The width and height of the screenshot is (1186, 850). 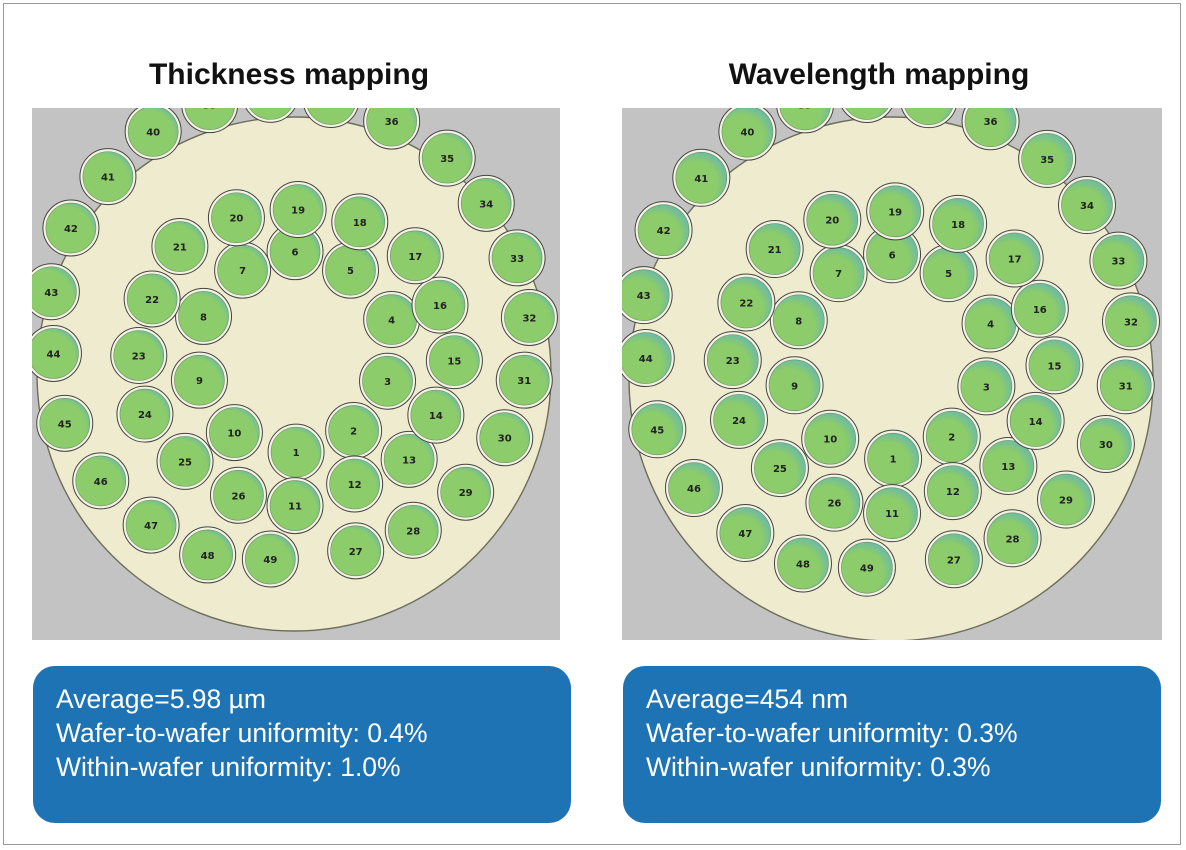 I want to click on wafer-17: 17, so click(x=415, y=256).